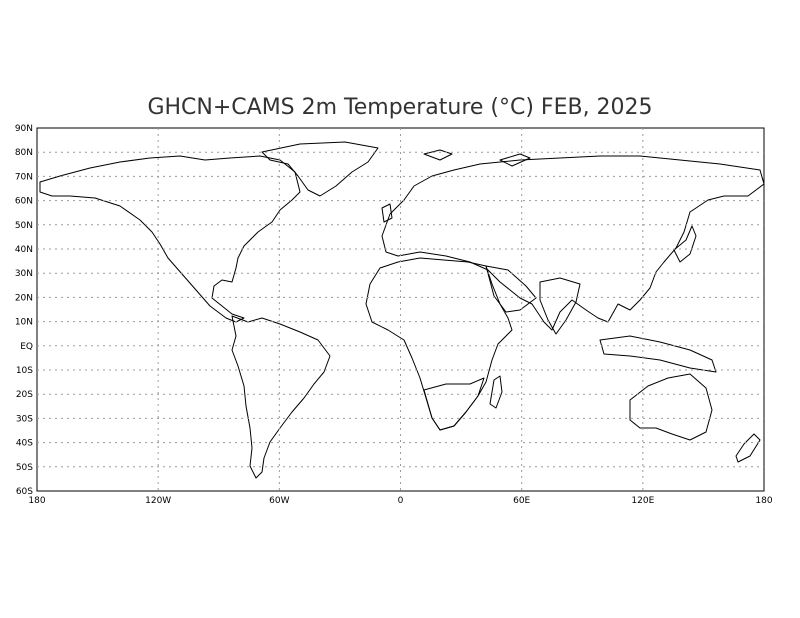 This screenshot has width=800, height=618. What do you see at coordinates (24, 226) in the screenshot?
I see `lat-tick-label: 50N` at bounding box center [24, 226].